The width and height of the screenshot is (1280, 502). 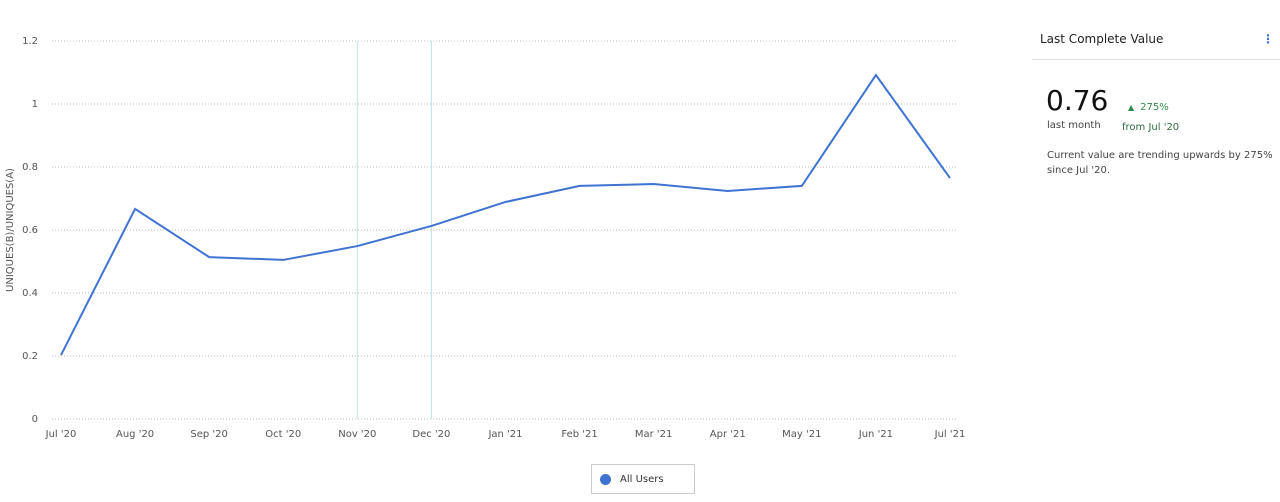 What do you see at coordinates (950, 434) in the screenshot?
I see `x-tick-label: Jul '21` at bounding box center [950, 434].